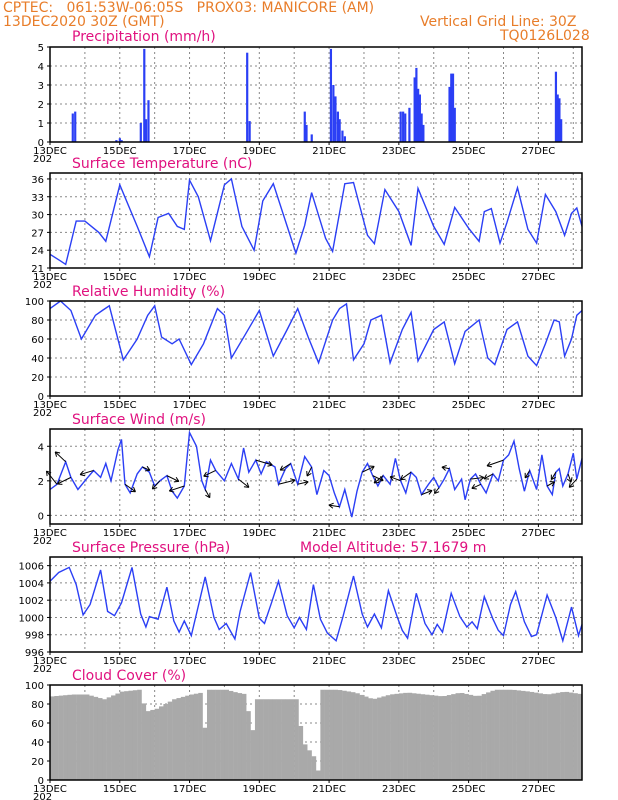 This screenshot has width=618, height=800. Describe the element at coordinates (41, 124) in the screenshot. I see `y-tick-label: 1` at that location.